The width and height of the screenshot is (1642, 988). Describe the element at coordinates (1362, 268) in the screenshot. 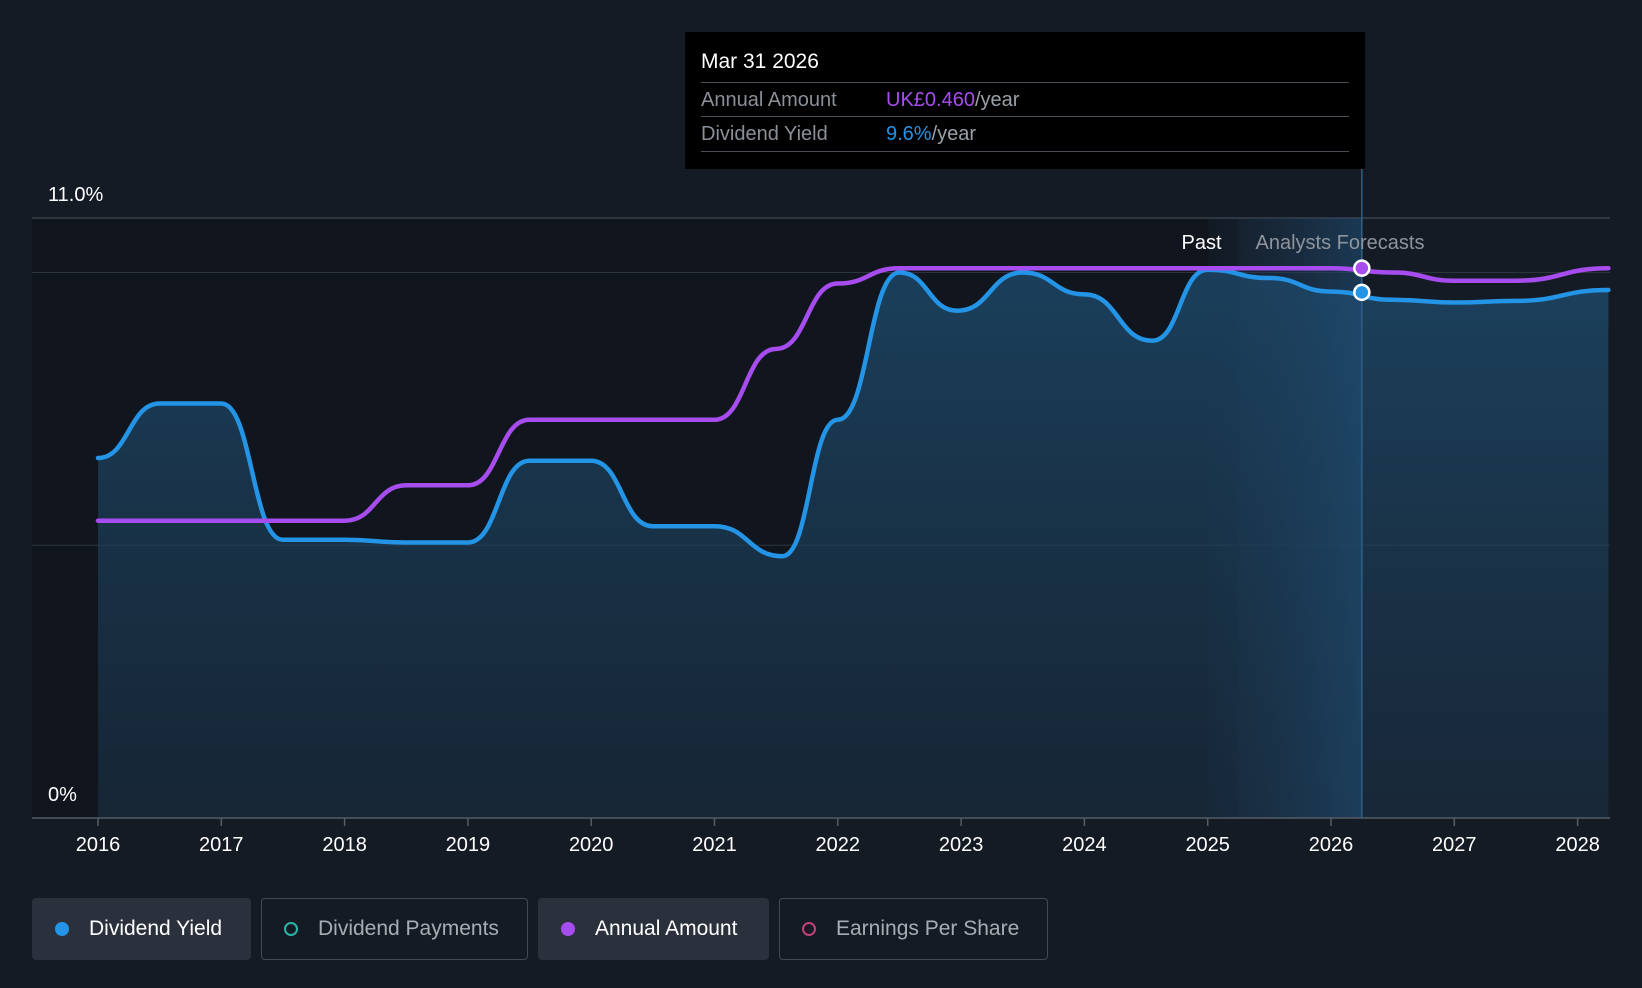

I see `annual-amount-marker` at that location.